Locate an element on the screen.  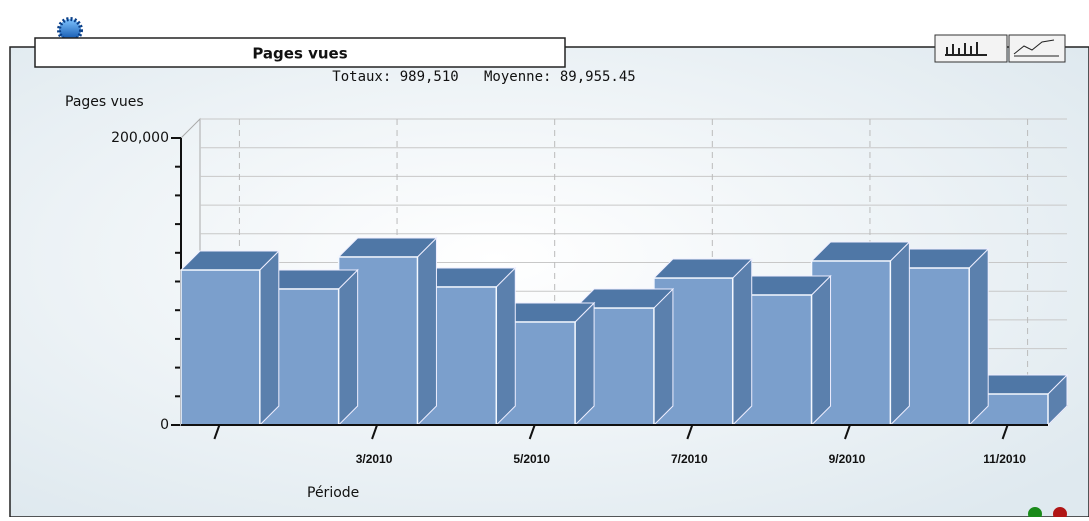
bar-icon is located at coordinates (966, 49).